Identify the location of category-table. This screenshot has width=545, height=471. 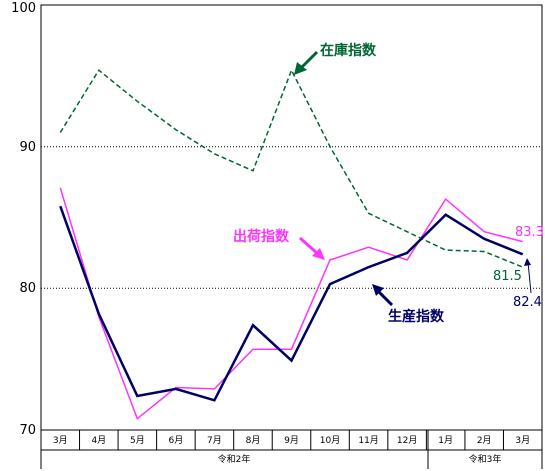
(291, 449).